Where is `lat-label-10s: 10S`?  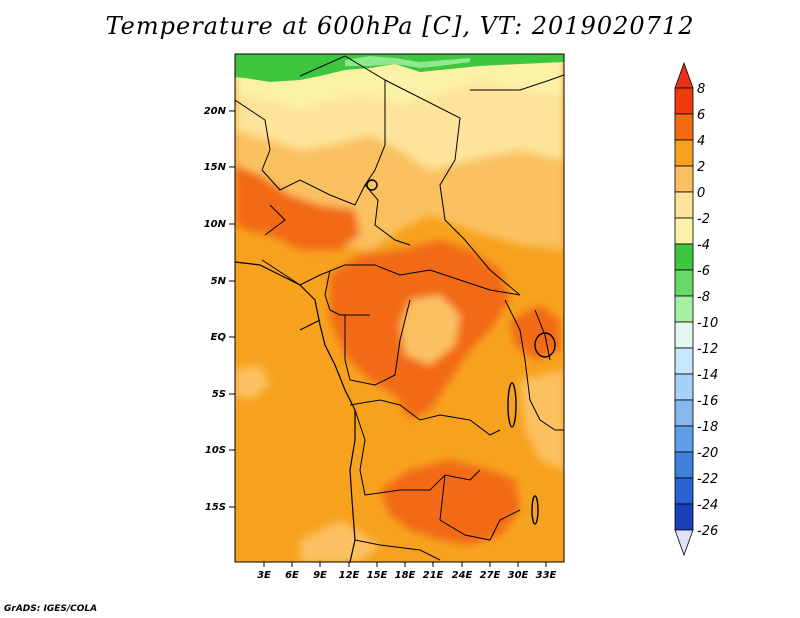 lat-label-10s: 10S is located at coordinates (215, 450).